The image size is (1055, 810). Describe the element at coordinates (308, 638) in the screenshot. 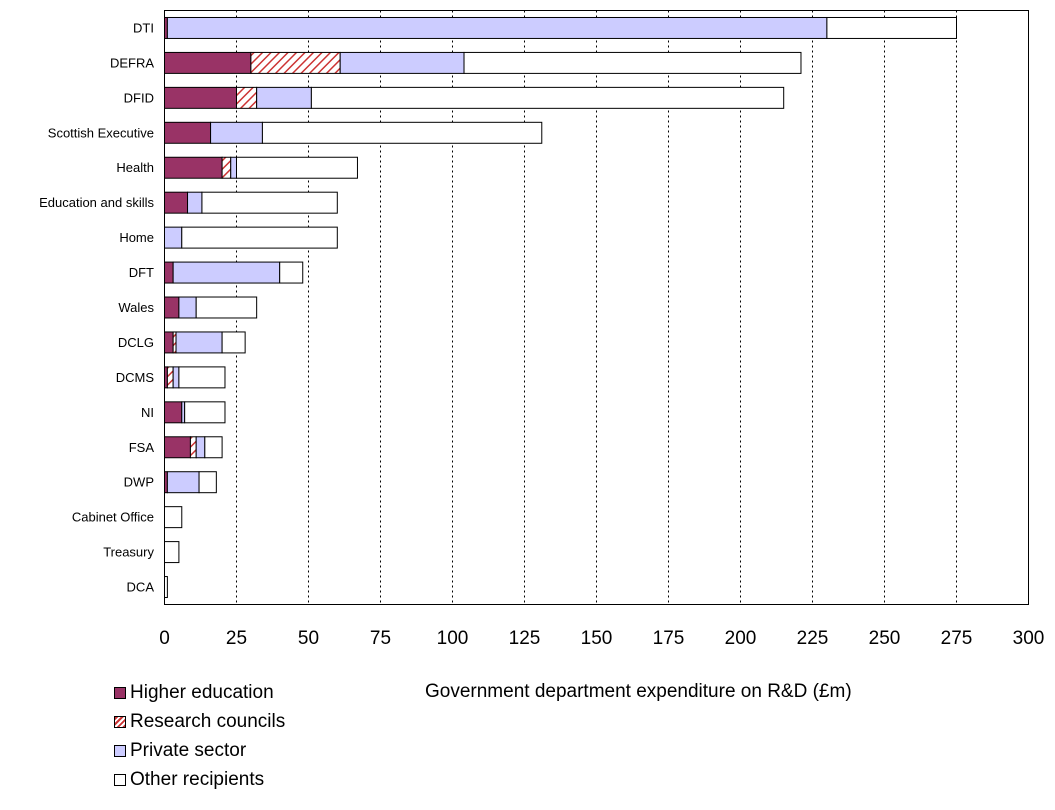

I see `x-tick-label: 50` at that location.